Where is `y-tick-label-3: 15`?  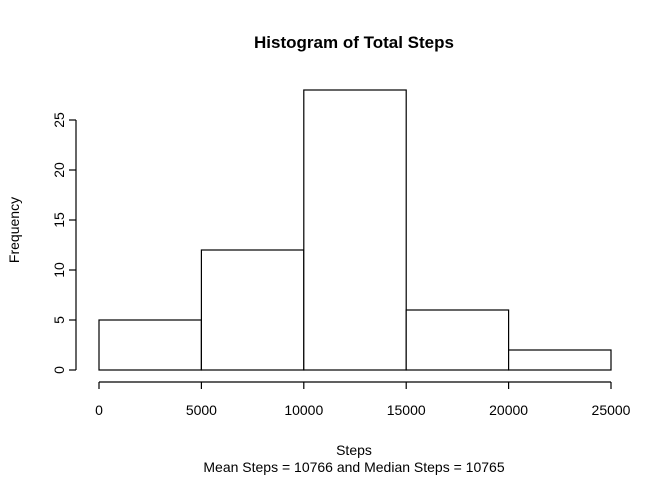
y-tick-label-3: 15 is located at coordinates (59, 220).